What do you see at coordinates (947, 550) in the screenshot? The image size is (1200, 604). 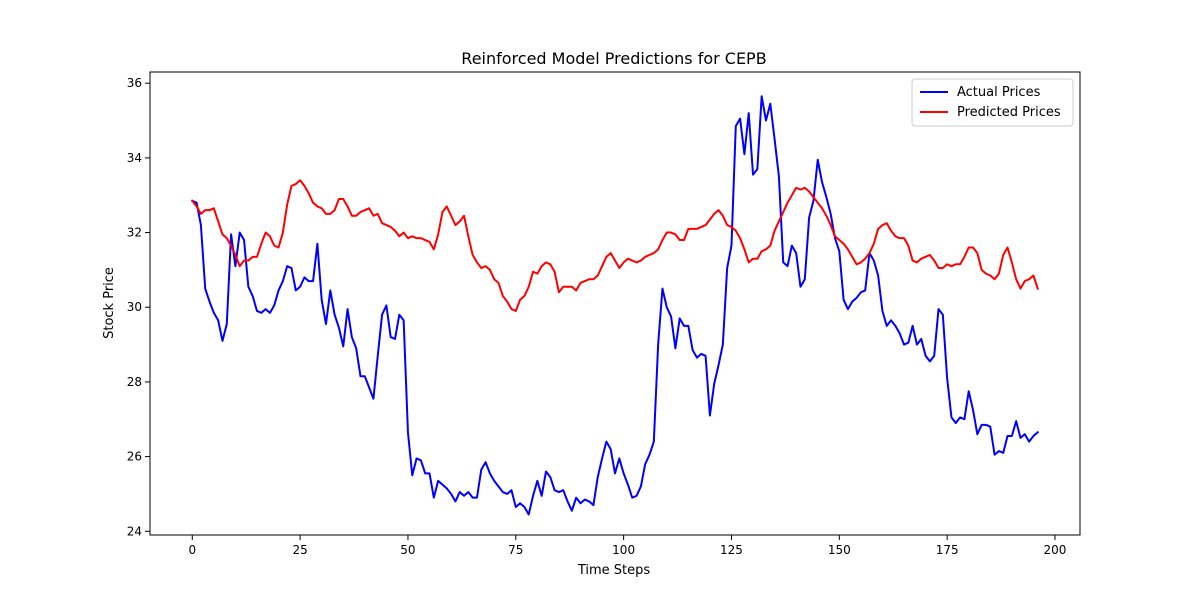 I see `x-tick-label: 175` at bounding box center [947, 550].